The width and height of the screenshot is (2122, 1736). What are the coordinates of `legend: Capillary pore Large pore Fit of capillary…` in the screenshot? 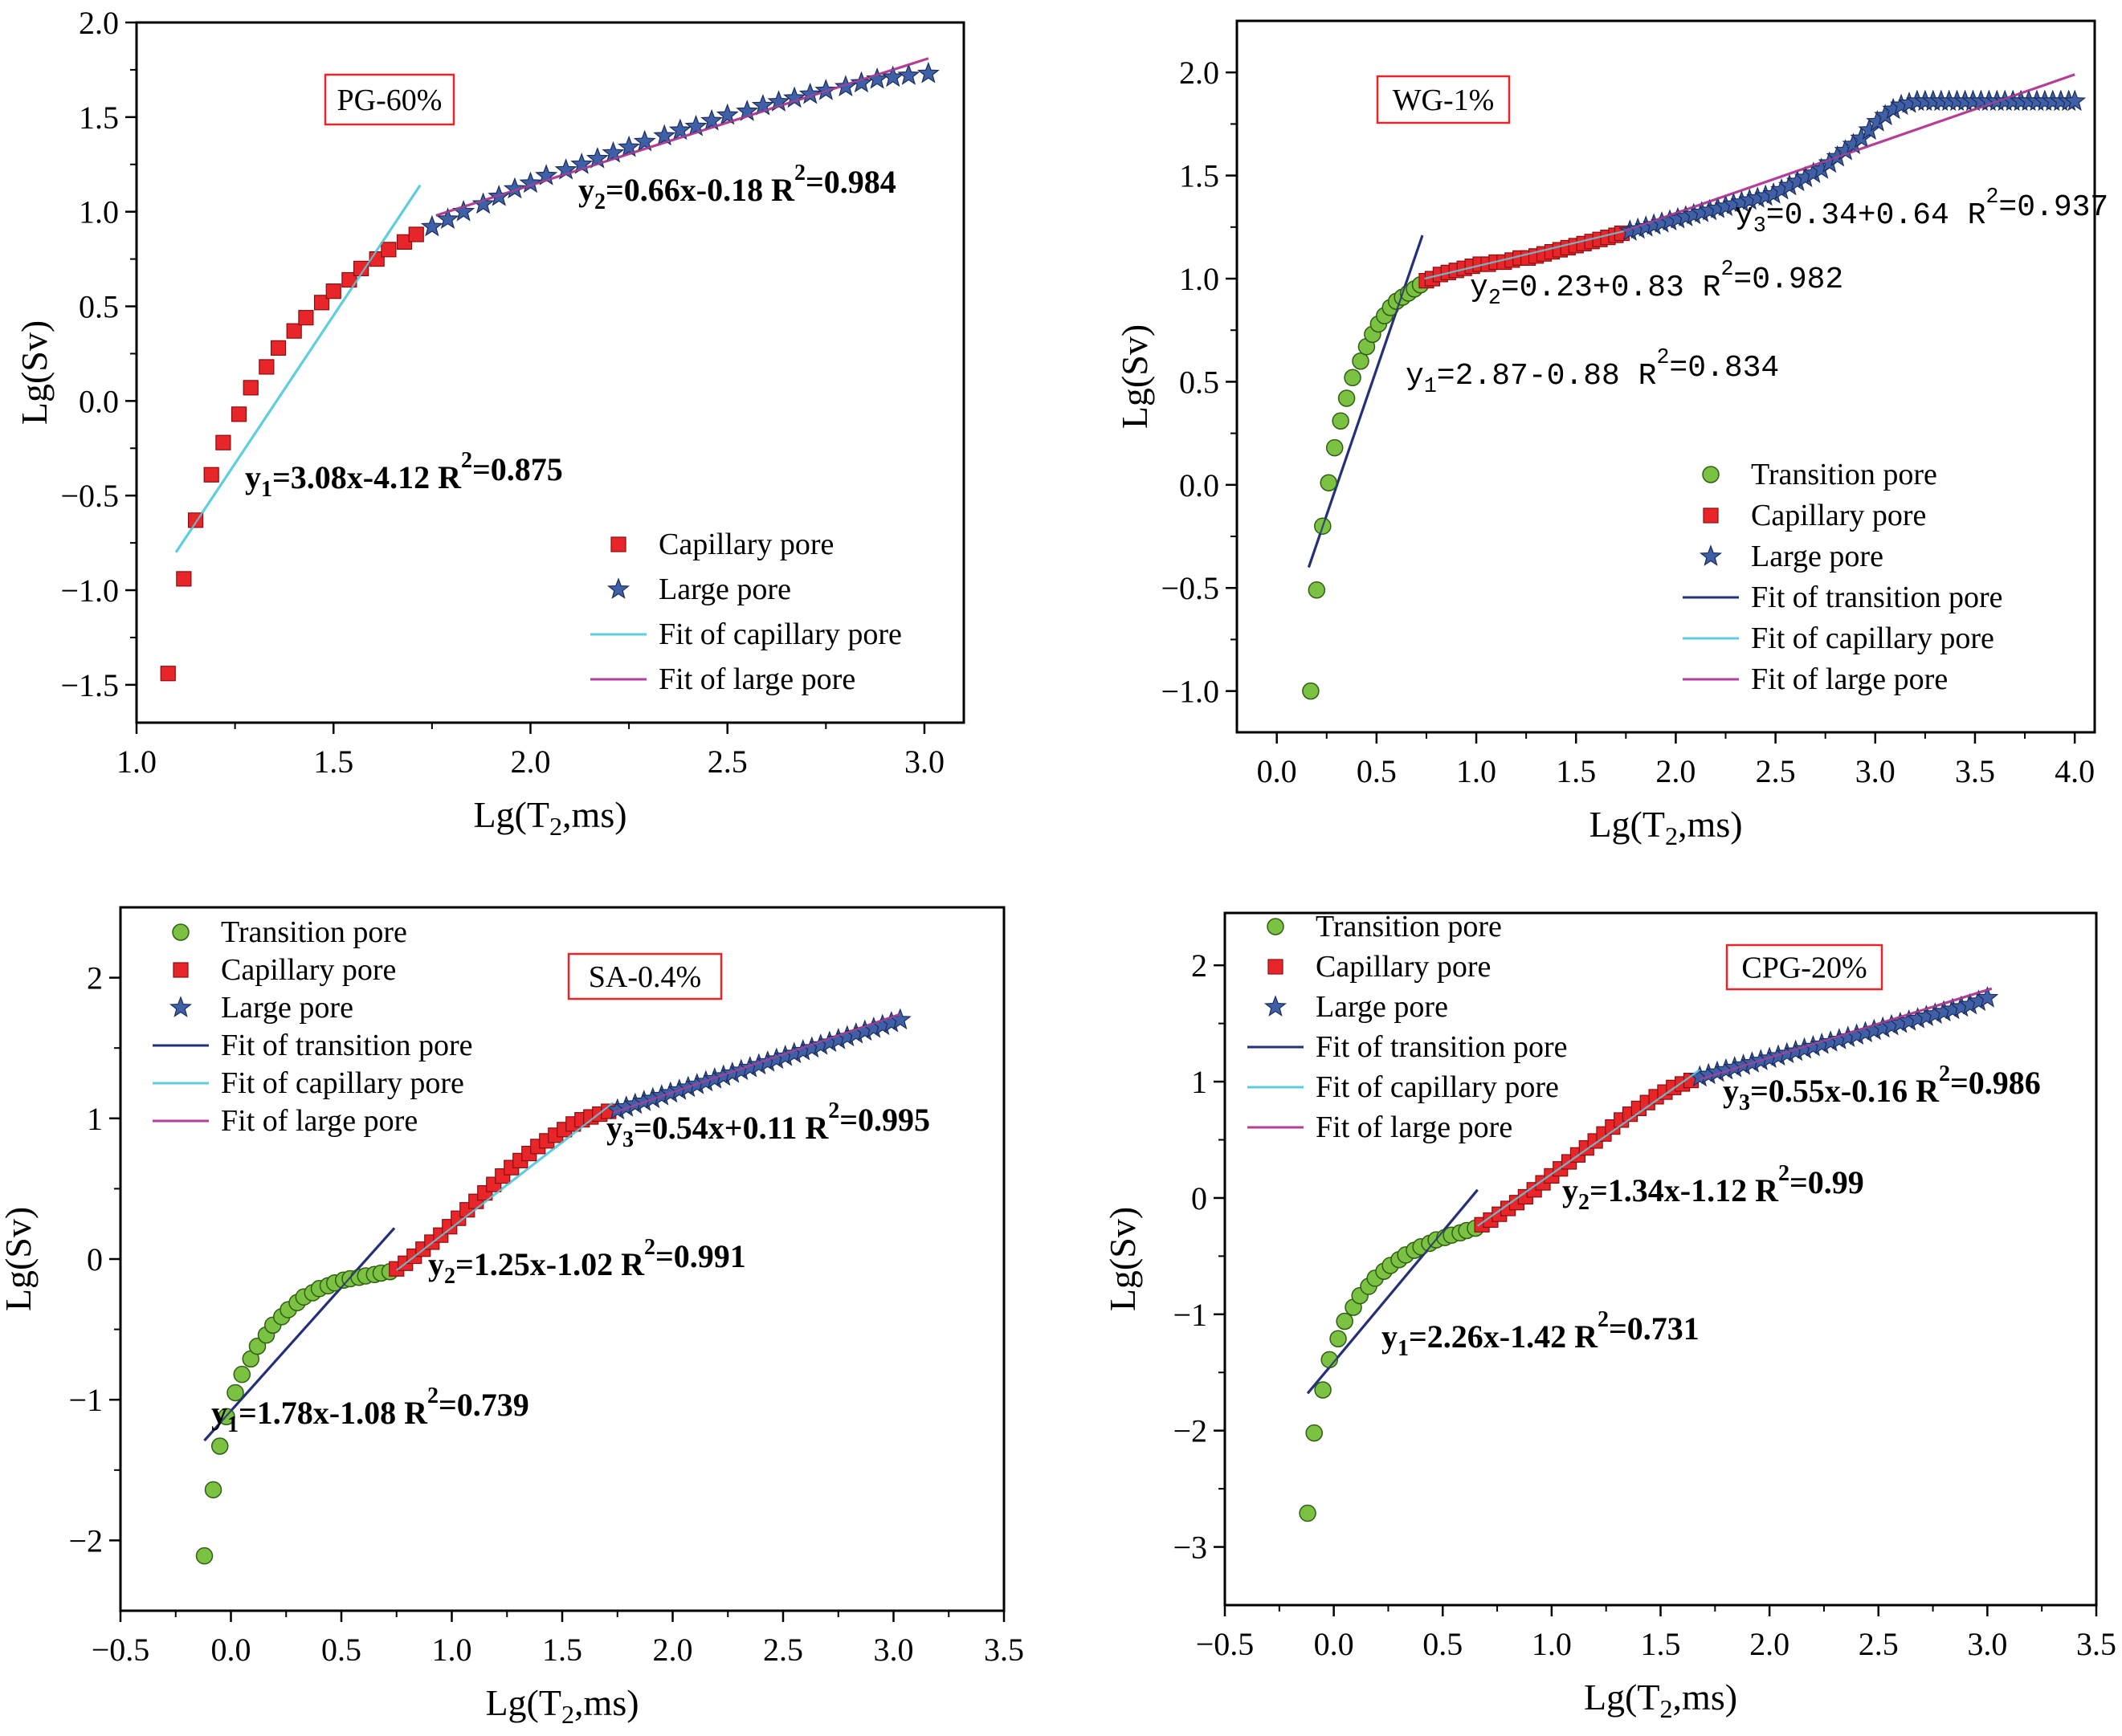 It's located at (746, 612).